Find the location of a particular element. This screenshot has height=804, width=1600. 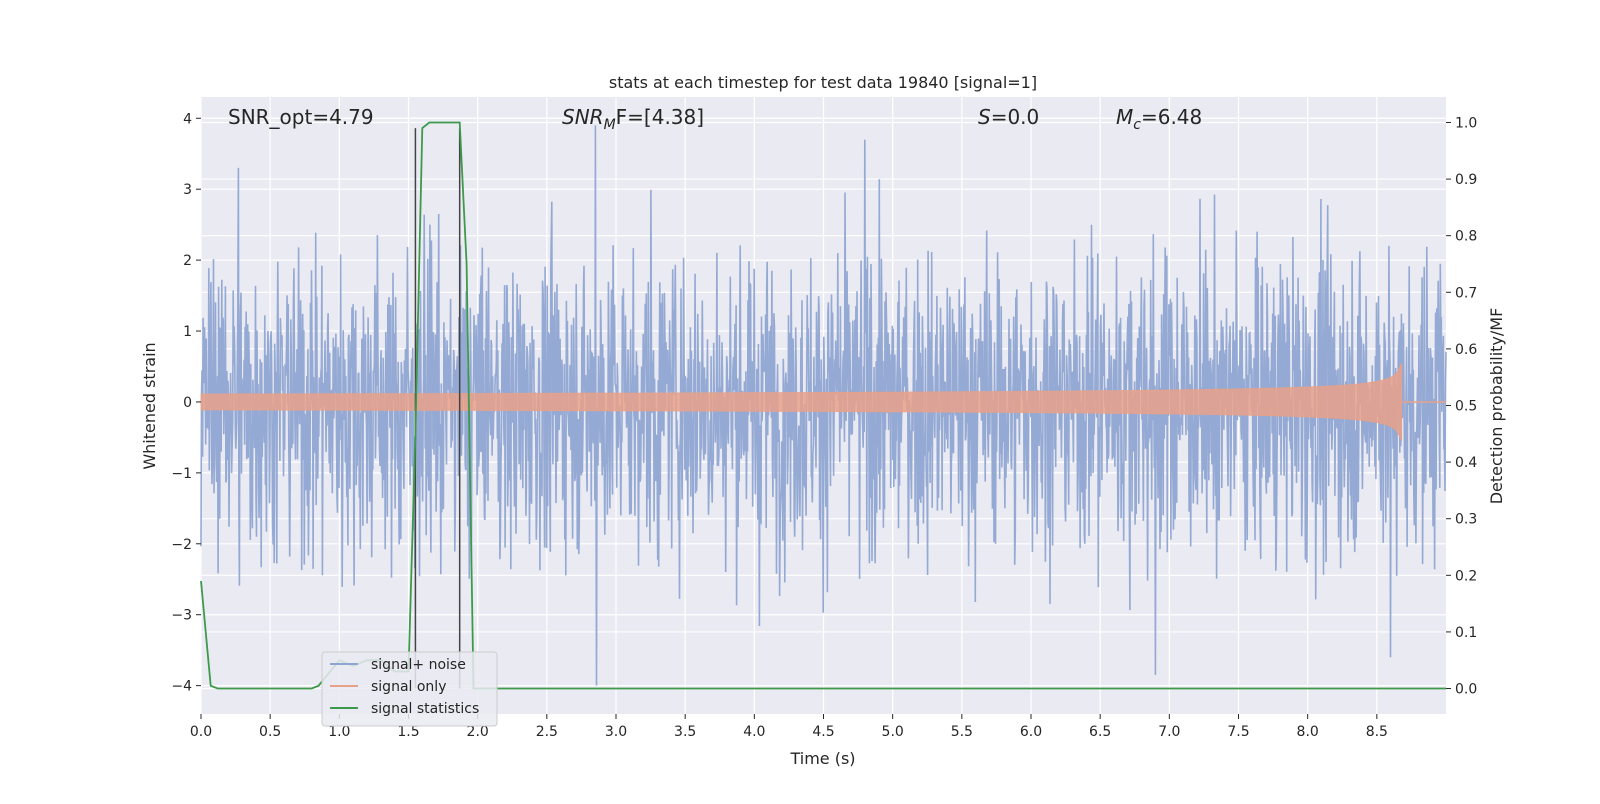

y-tick-label-7: −3 is located at coordinates (181, 616).